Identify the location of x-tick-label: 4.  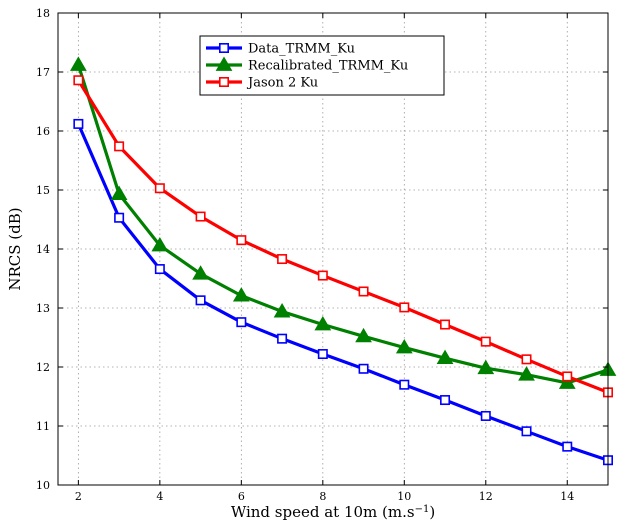
(159, 496).